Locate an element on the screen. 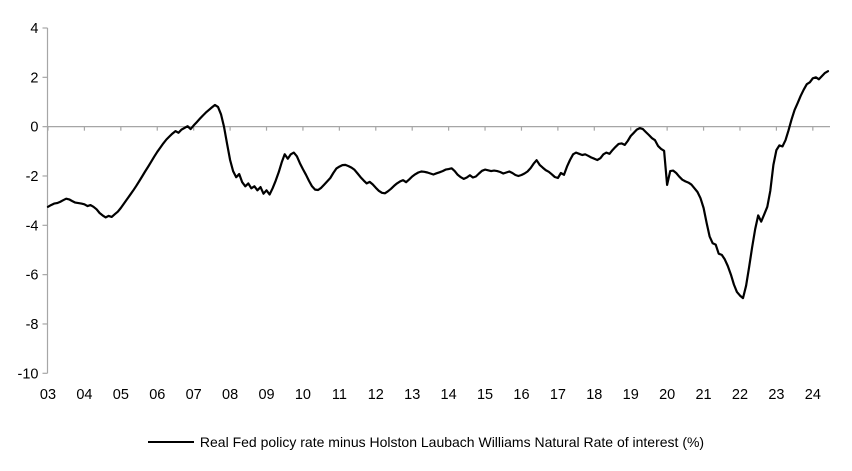 The width and height of the screenshot is (852, 471). x-tick-label: 23 is located at coordinates (776, 395).